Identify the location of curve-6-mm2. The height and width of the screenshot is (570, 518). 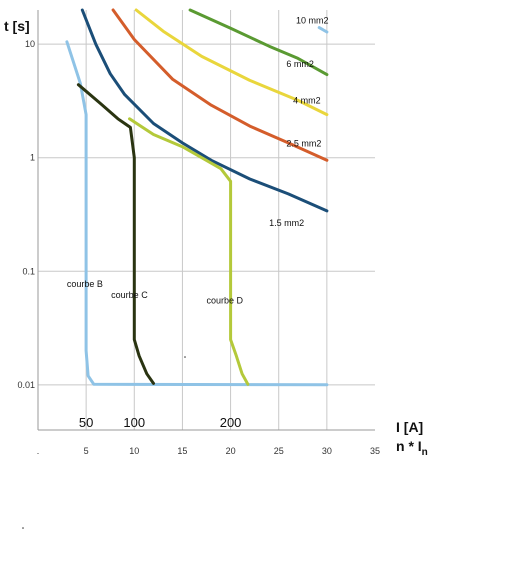
(258, 42).